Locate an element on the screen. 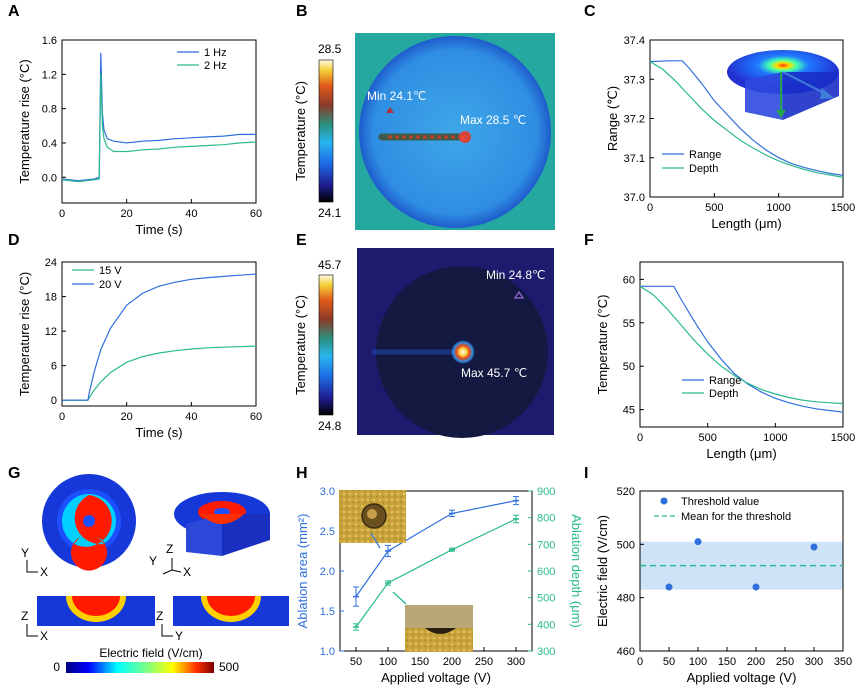  series-line-ablation-depth is located at coordinates (436, 573).